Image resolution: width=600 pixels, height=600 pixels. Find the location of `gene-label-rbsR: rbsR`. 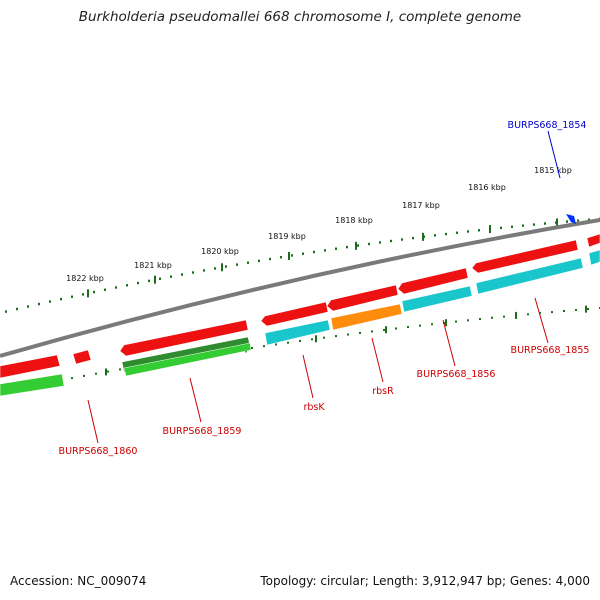

gene-label-rbsR: rbsR is located at coordinates (383, 391).